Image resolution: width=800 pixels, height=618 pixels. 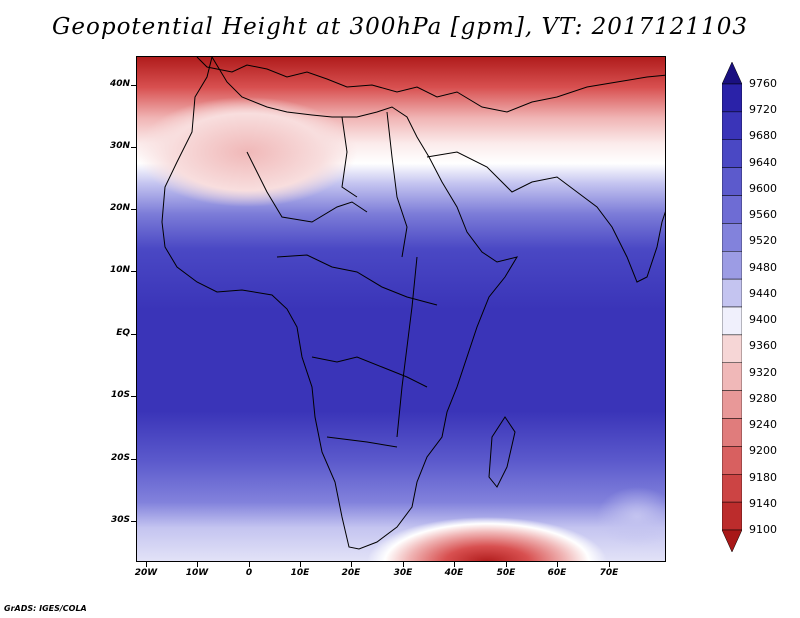 I want to click on colorbar-level-label: 9280, so click(x=763, y=398).